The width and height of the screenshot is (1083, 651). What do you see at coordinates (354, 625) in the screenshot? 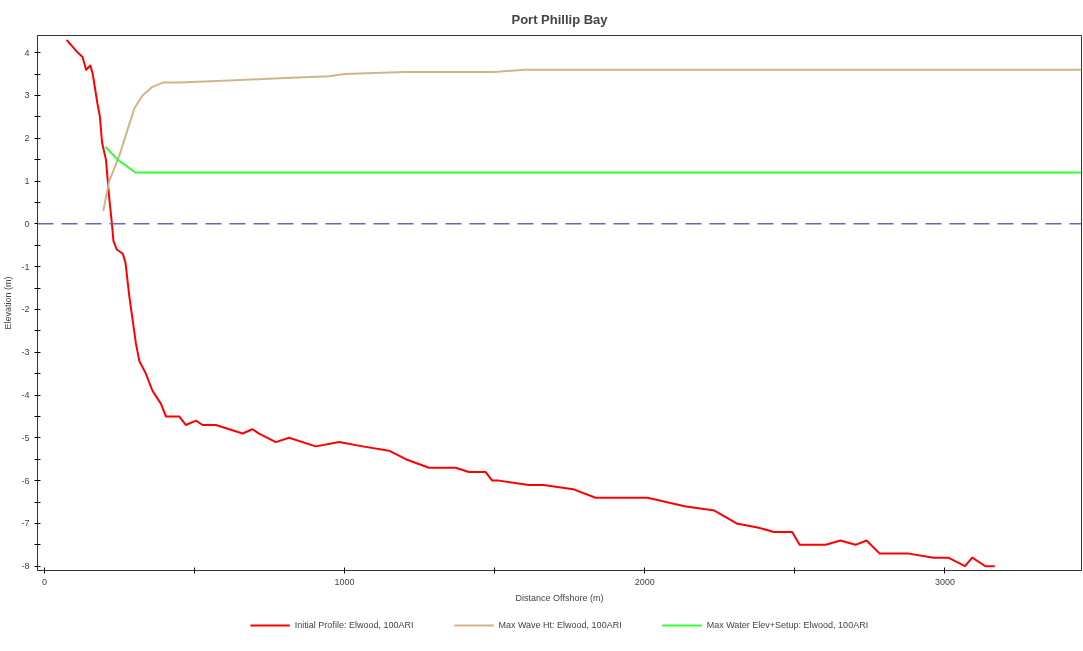
I see `legend-label: Initial Profile: Elwood, 100ARI` at bounding box center [354, 625].